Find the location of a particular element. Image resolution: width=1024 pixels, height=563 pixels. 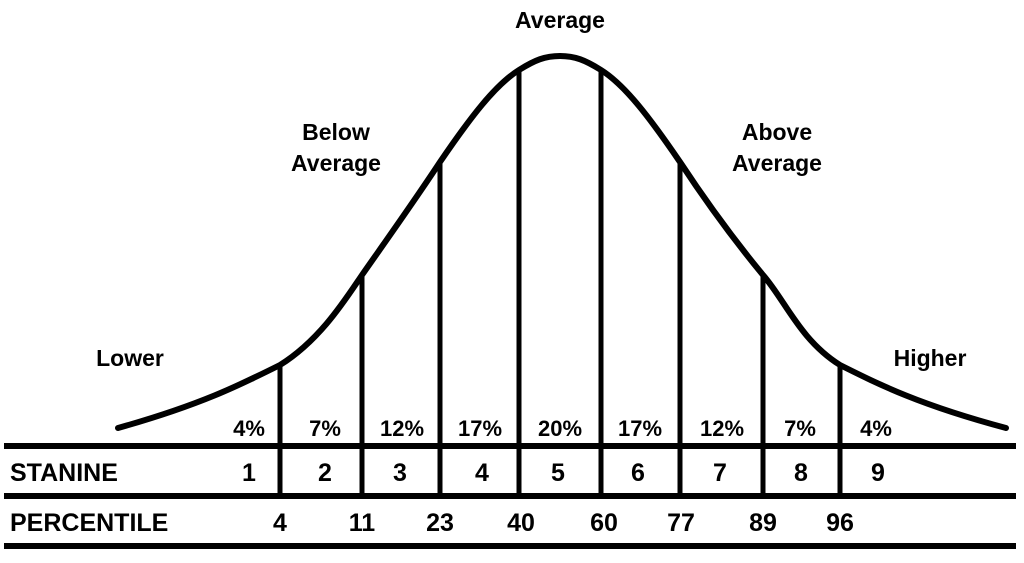

stanine-6: 6 is located at coordinates (638, 473).